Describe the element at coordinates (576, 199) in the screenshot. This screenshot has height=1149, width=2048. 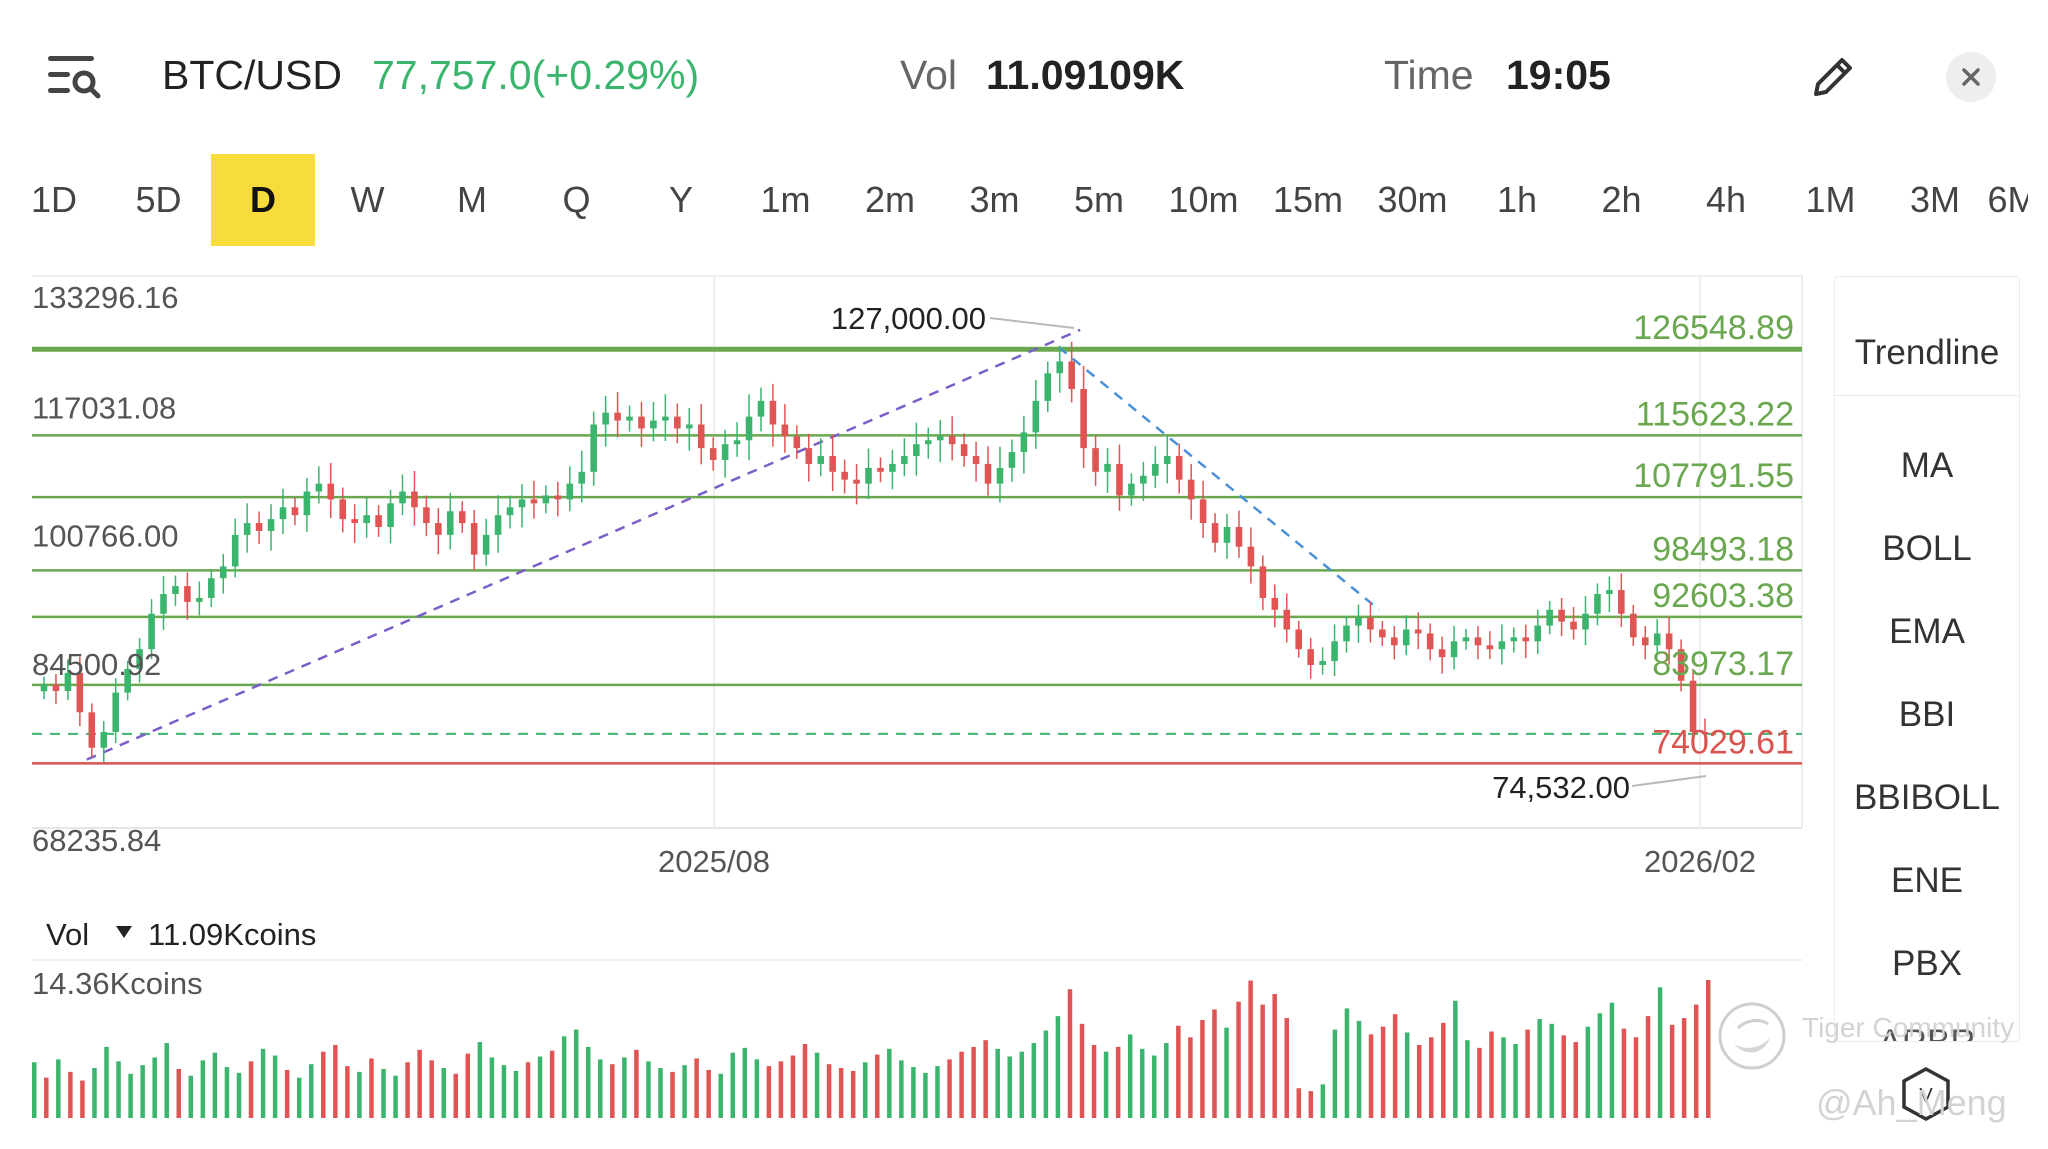
I see `tab-q: Q` at that location.